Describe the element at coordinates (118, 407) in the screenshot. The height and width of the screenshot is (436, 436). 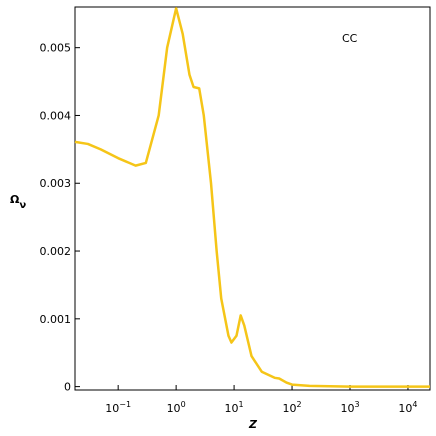
I see `x-tick-label: 10⁻¹` at that location.